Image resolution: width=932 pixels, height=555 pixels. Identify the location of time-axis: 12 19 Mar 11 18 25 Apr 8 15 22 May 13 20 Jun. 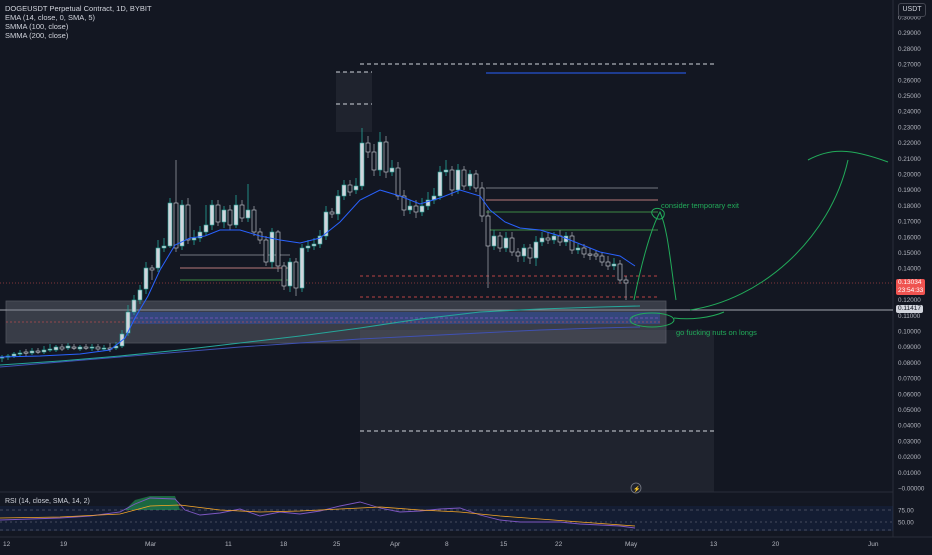
(441, 544).